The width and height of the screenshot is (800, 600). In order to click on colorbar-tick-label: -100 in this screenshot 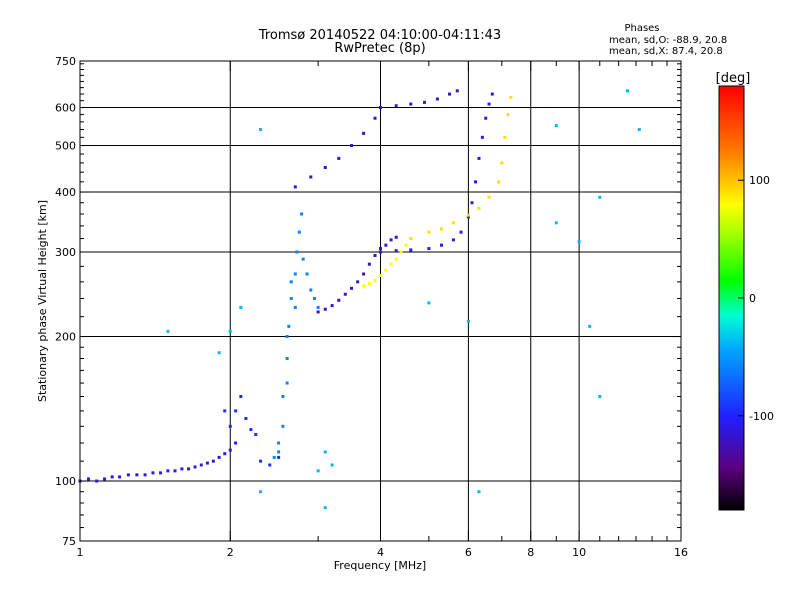, I will do `click(761, 416)`.